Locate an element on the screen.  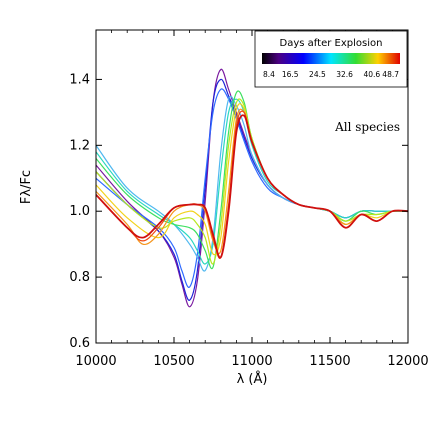
x-axis-title: λ (Å) is located at coordinates (252, 379).